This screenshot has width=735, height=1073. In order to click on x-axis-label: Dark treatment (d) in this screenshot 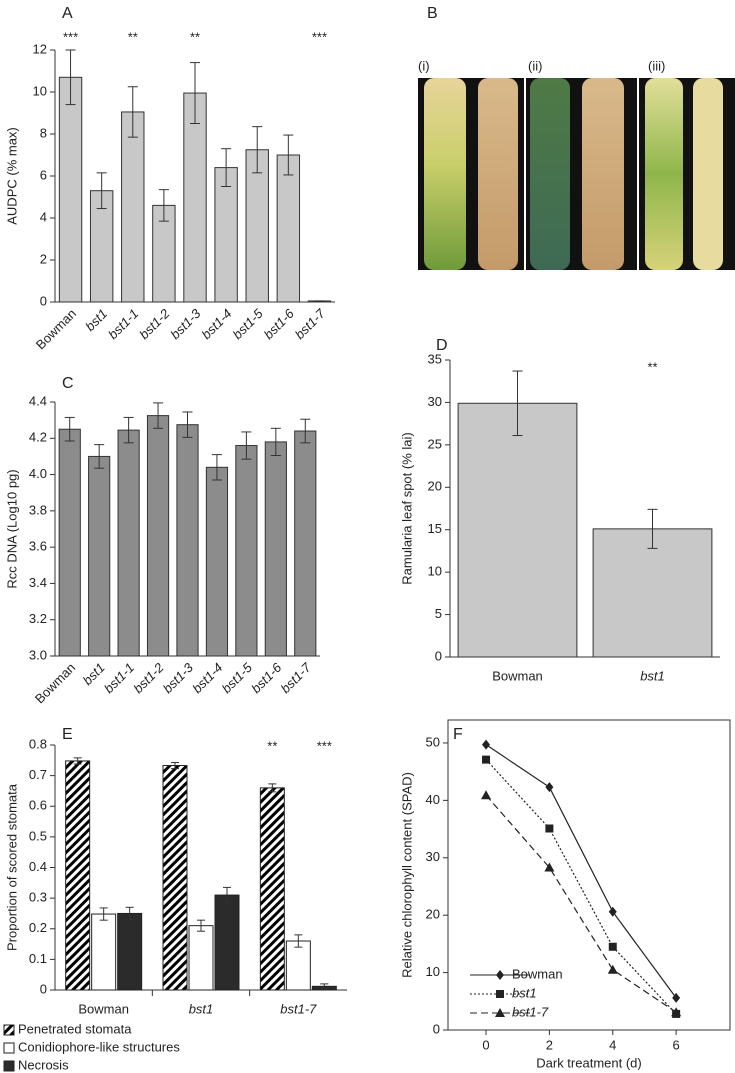, I will do `click(588, 1062)`.